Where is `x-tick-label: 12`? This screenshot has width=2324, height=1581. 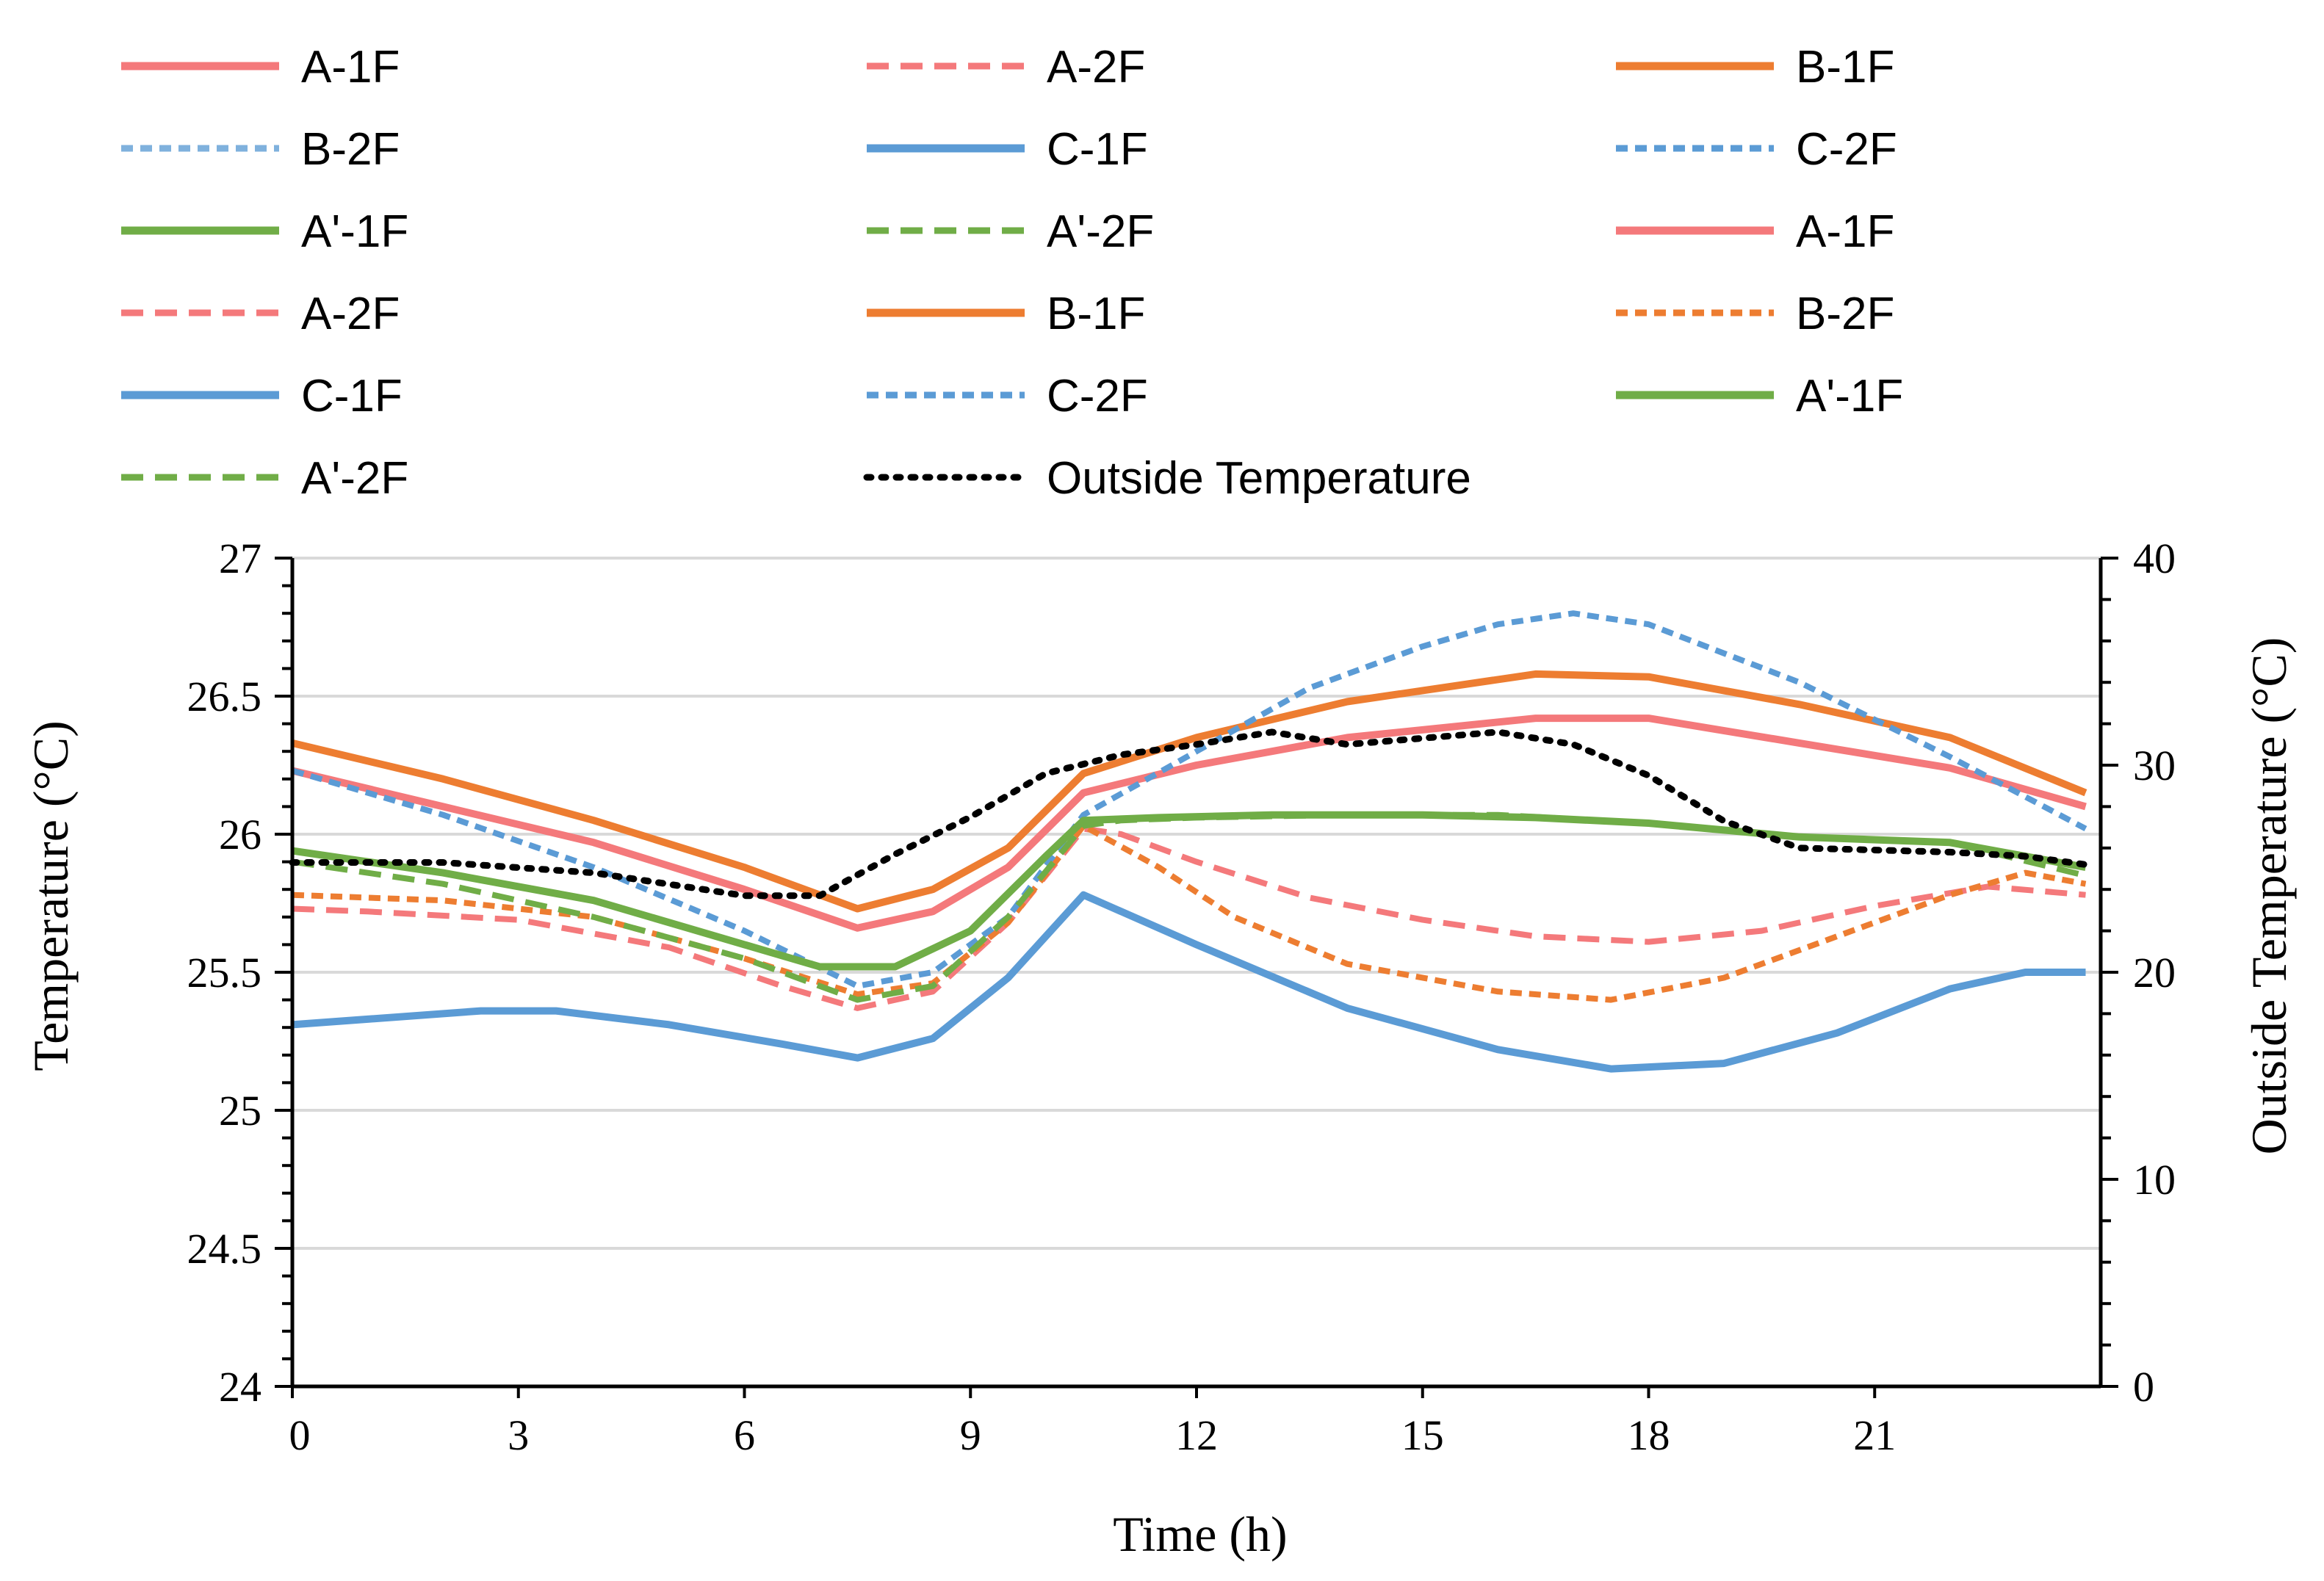
x-tick-label: 12 is located at coordinates (1196, 1435).